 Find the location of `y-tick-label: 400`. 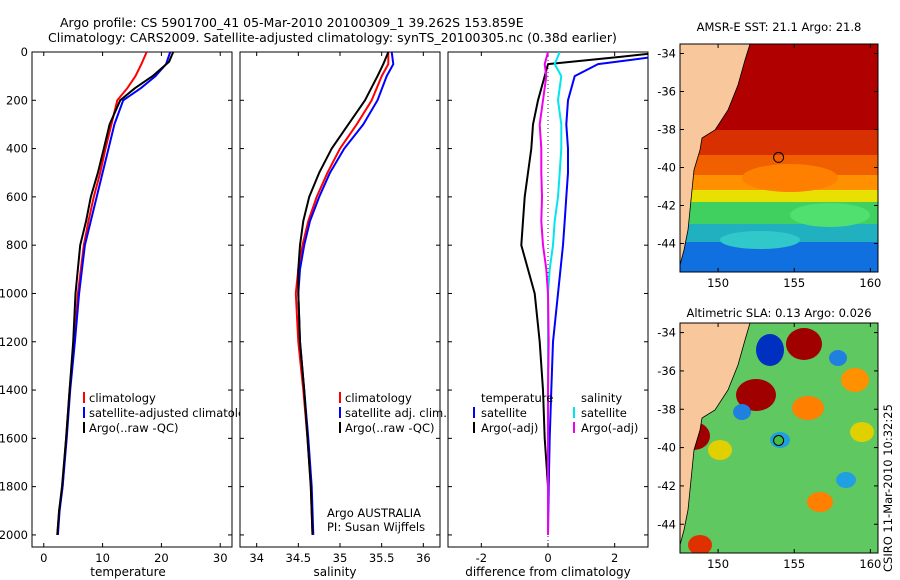

y-tick-label: 400 is located at coordinates (17, 149).